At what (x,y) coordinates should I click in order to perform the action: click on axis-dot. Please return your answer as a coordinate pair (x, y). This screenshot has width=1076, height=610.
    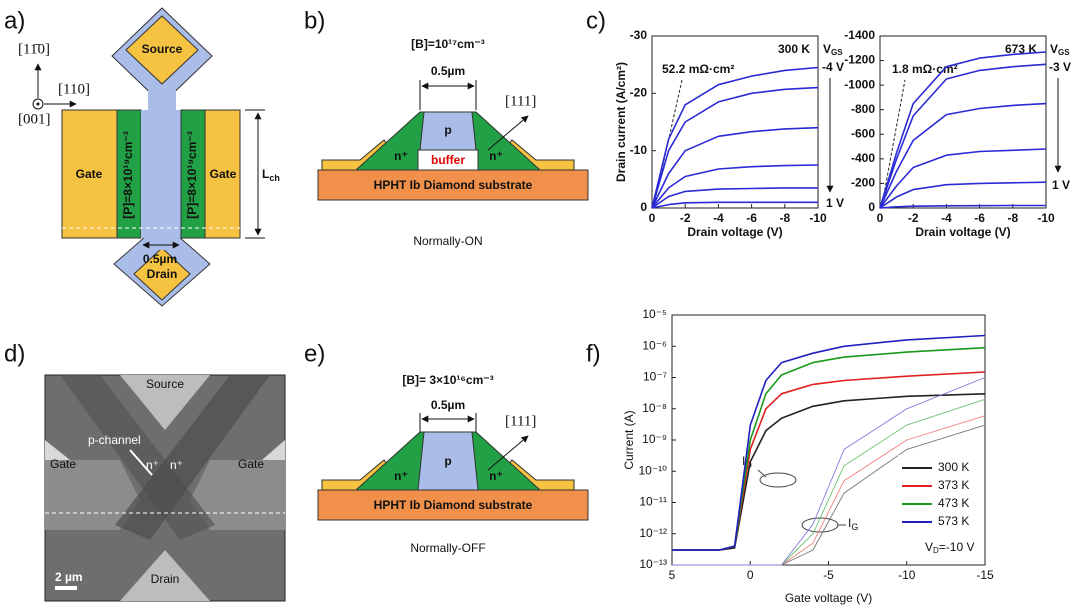
    Looking at the image, I should click on (38, 104).